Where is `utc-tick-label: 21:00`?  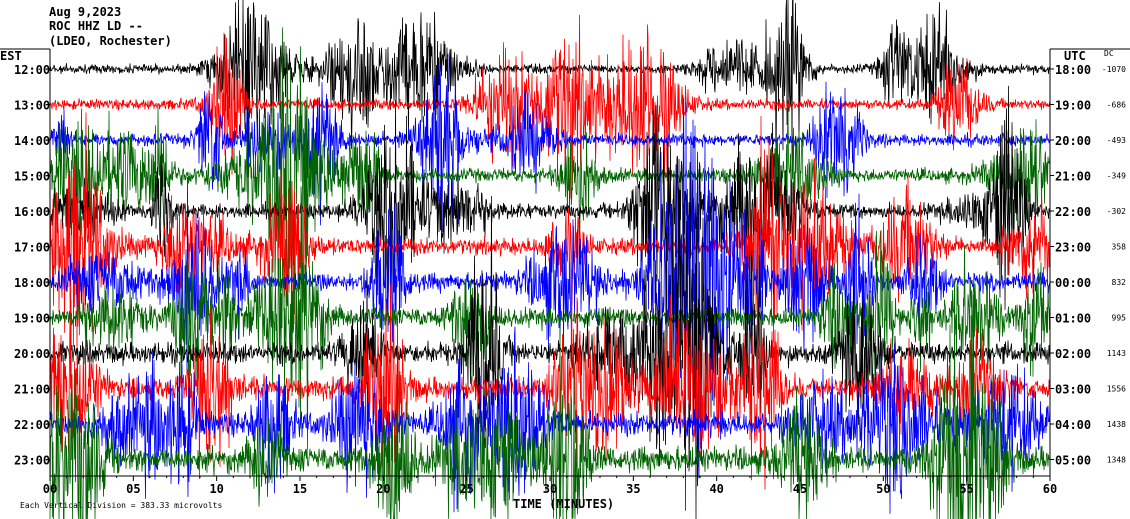 utc-tick-label: 21:00 is located at coordinates (1073, 177).